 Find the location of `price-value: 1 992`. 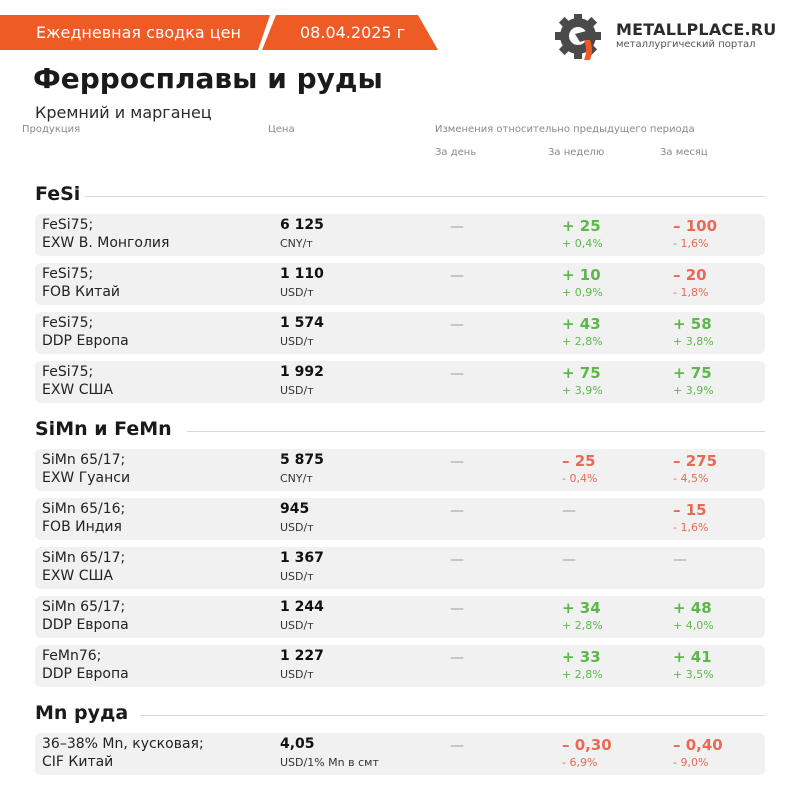

price-value: 1 992 is located at coordinates (302, 372).